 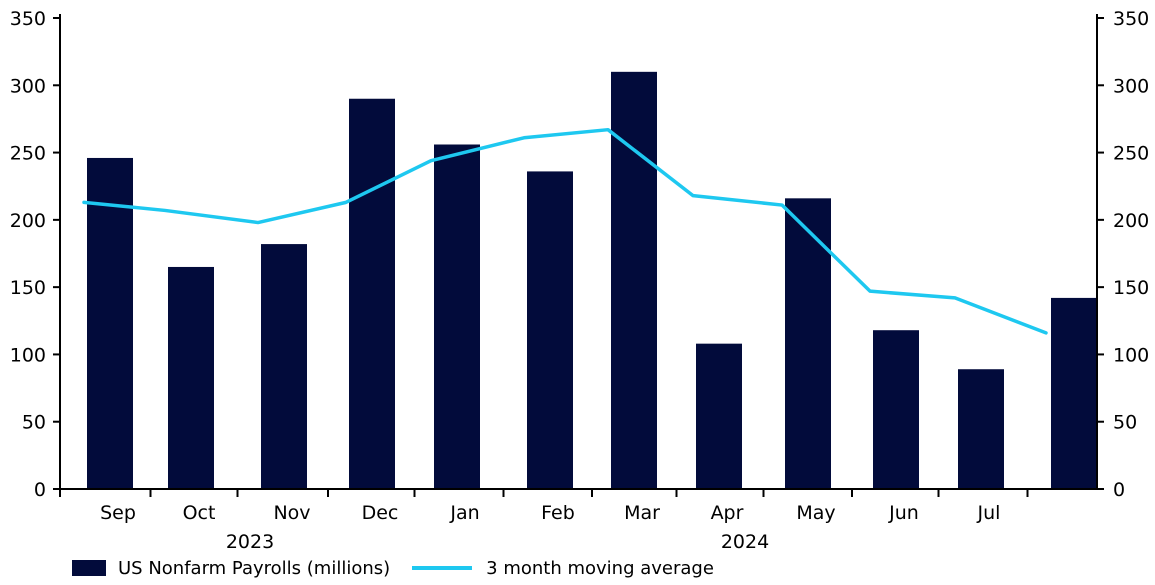 I want to click on legend-bar-swatch, so click(x=89, y=568).